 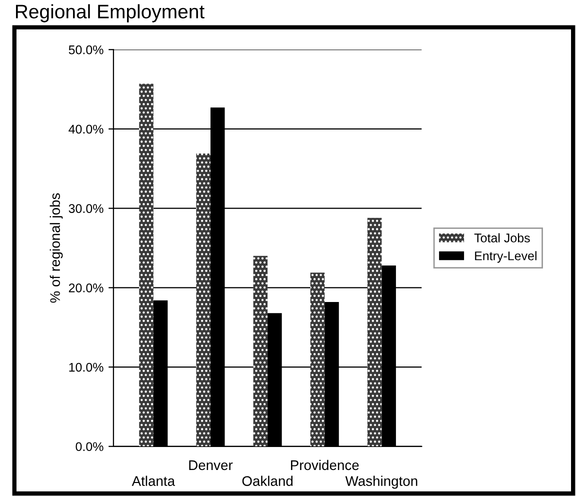 What do you see at coordinates (154, 481) in the screenshot?
I see `x-tick-label: Atlanta` at bounding box center [154, 481].